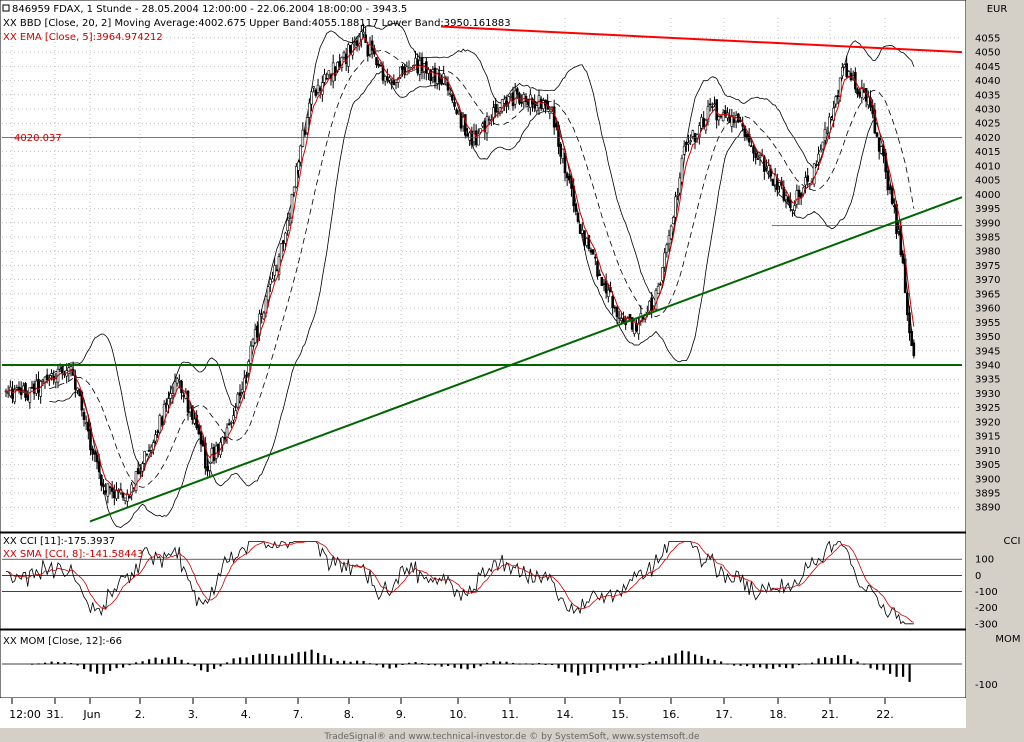  Describe the element at coordinates (25, 714) in the screenshot. I see `x-tick-label: 12:00` at that location.